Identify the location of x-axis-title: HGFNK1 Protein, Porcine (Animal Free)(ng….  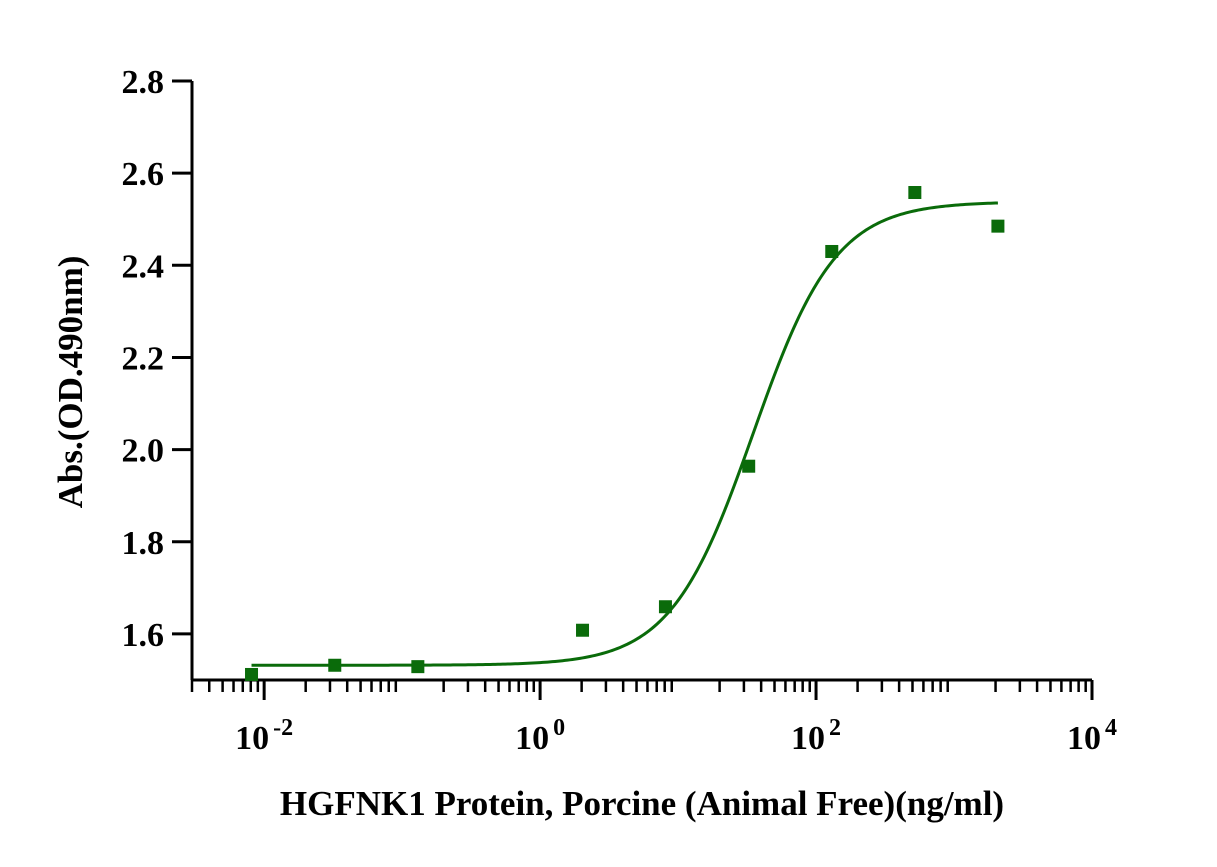
(642, 803).